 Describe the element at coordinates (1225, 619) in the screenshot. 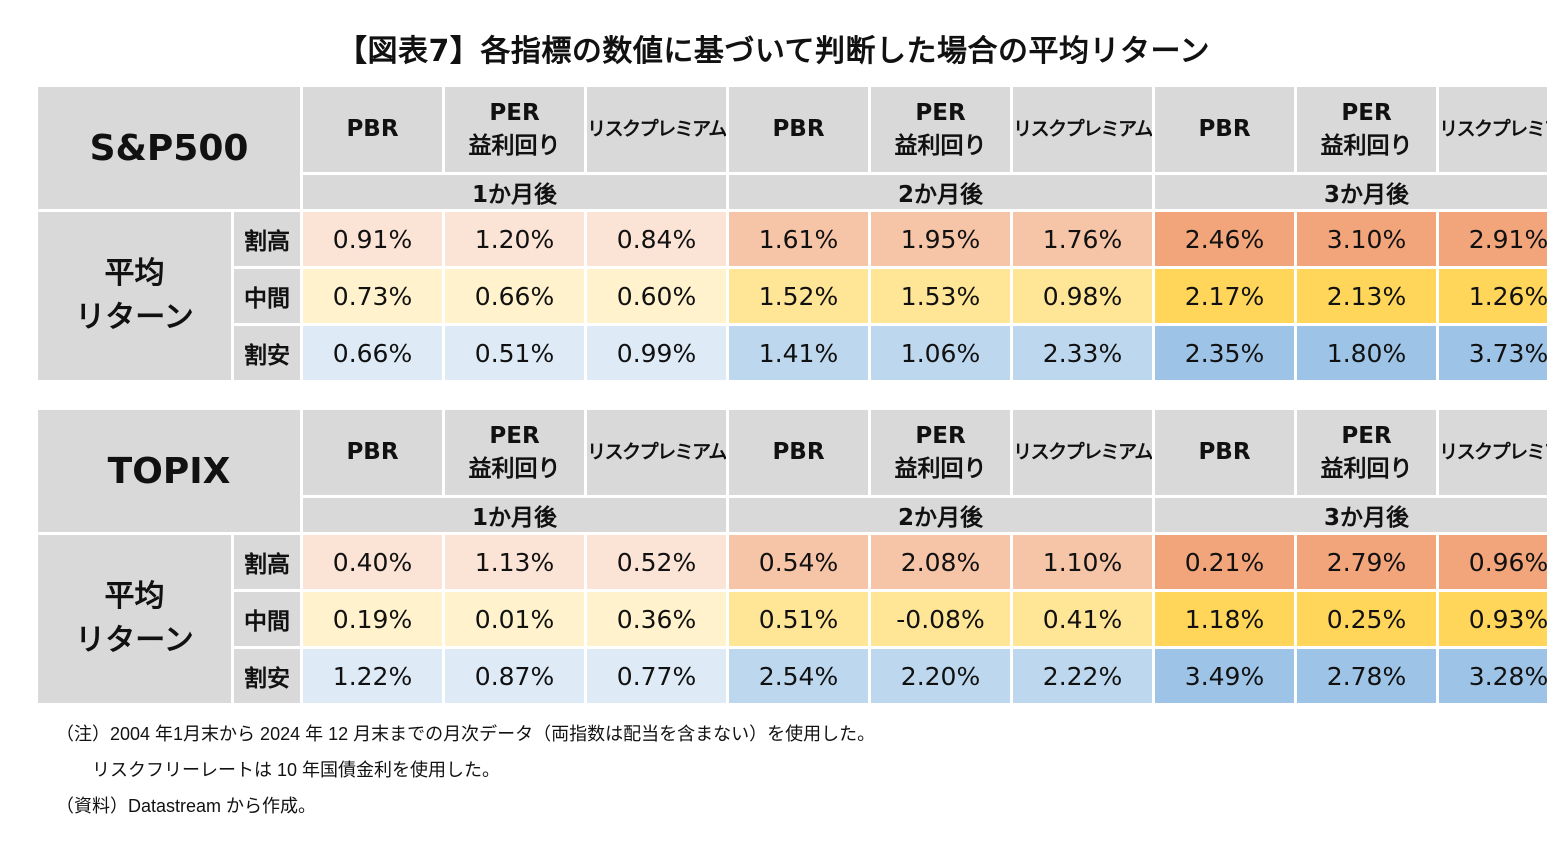

I see `value-cell: 1.18%` at that location.